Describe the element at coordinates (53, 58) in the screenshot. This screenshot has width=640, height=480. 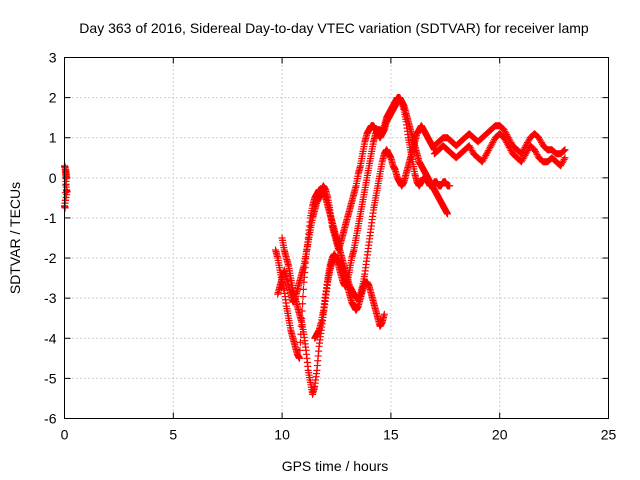
I see `y-tick-label: 3` at that location.